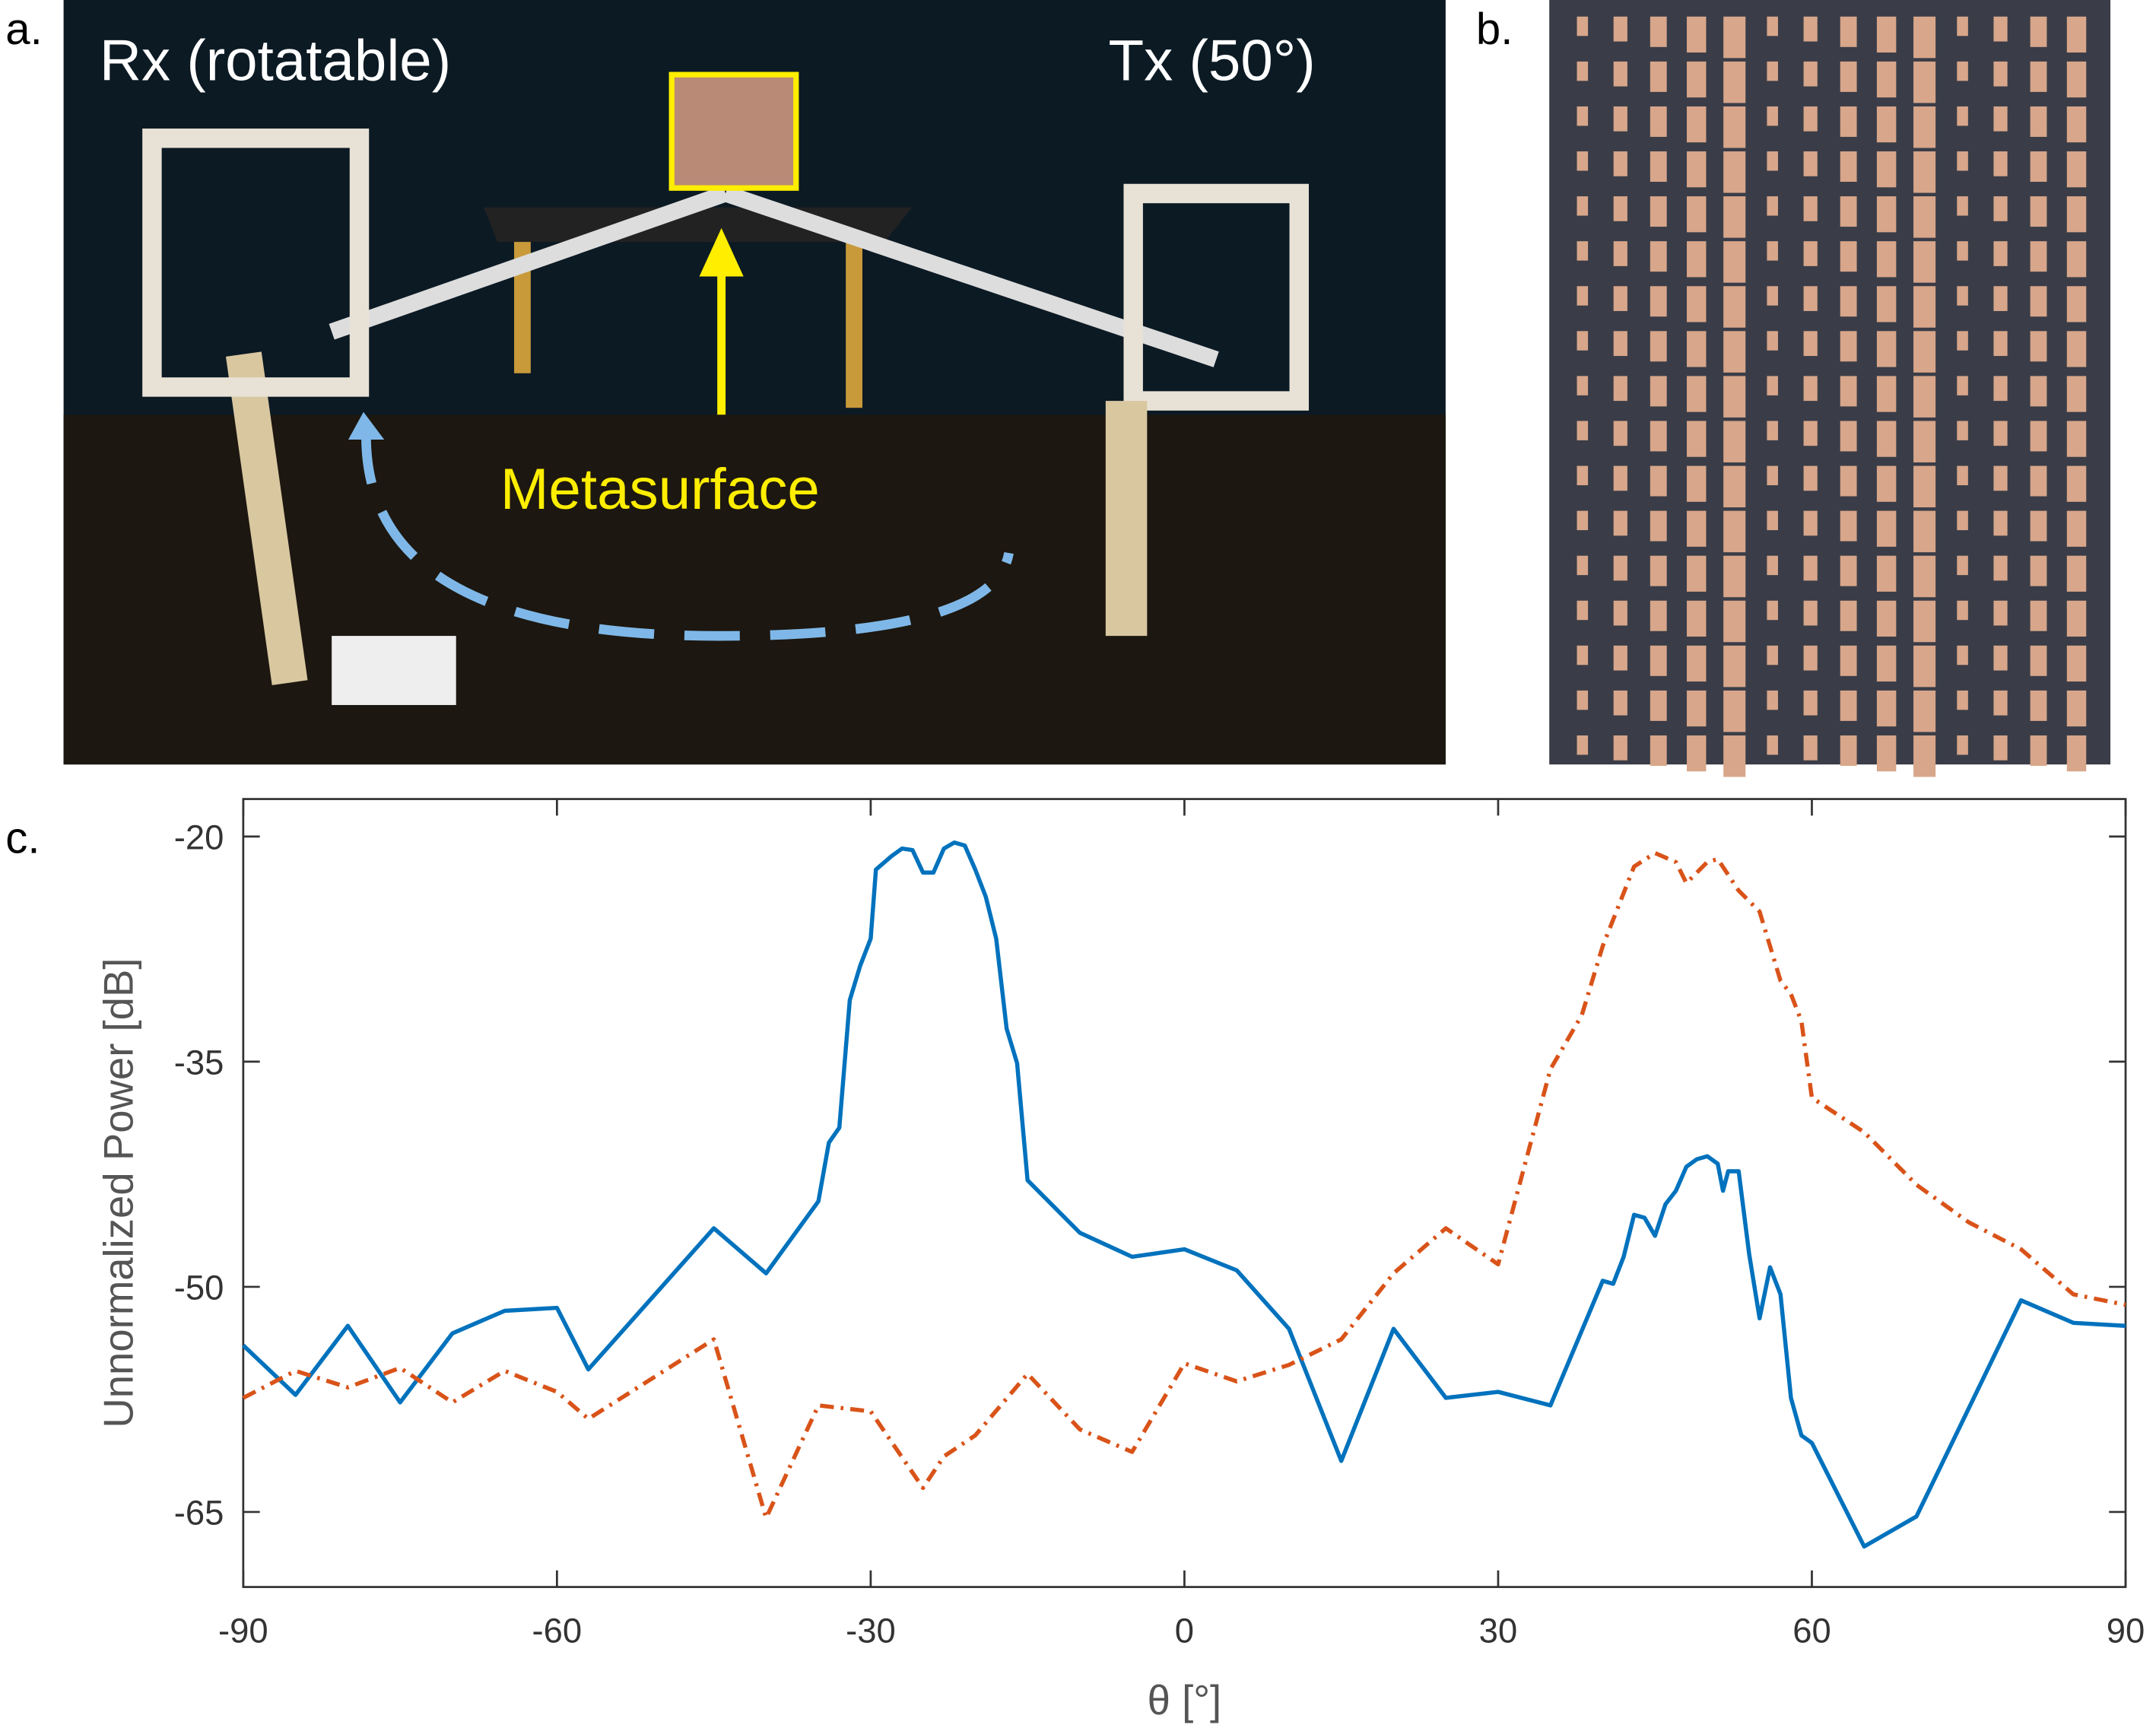 Image resolution: width=2156 pixels, height=1728 pixels. I want to click on x-tick-label: -60, so click(557, 1630).